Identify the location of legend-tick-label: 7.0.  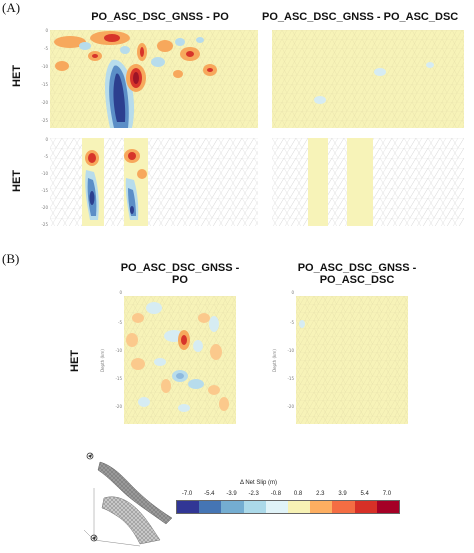
(387, 494).